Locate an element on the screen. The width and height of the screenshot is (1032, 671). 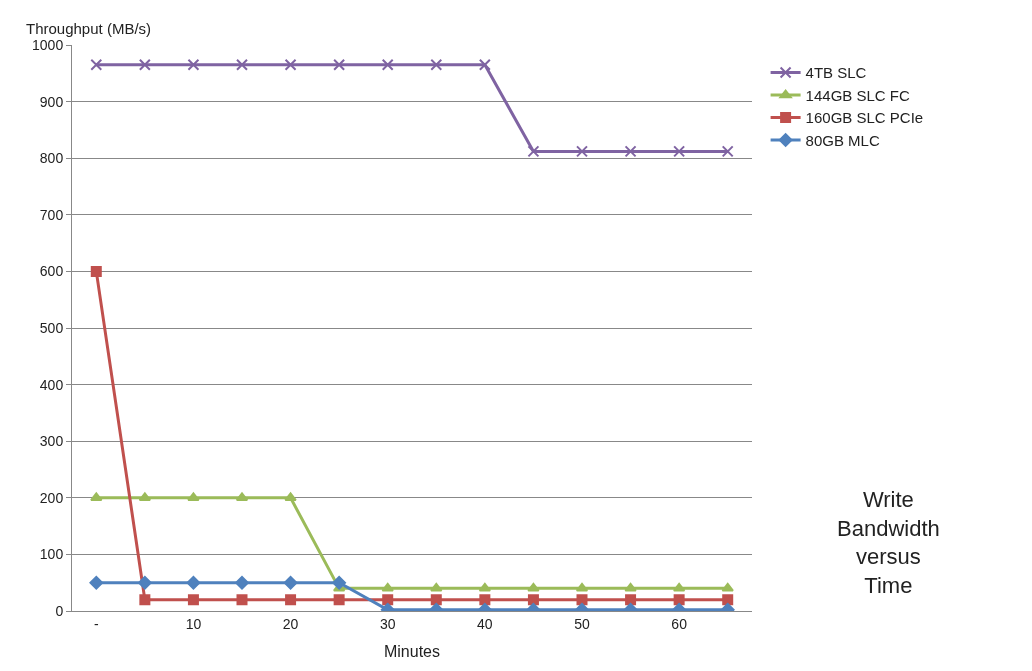
y-tick-label: 0 is located at coordinates (59, 610).